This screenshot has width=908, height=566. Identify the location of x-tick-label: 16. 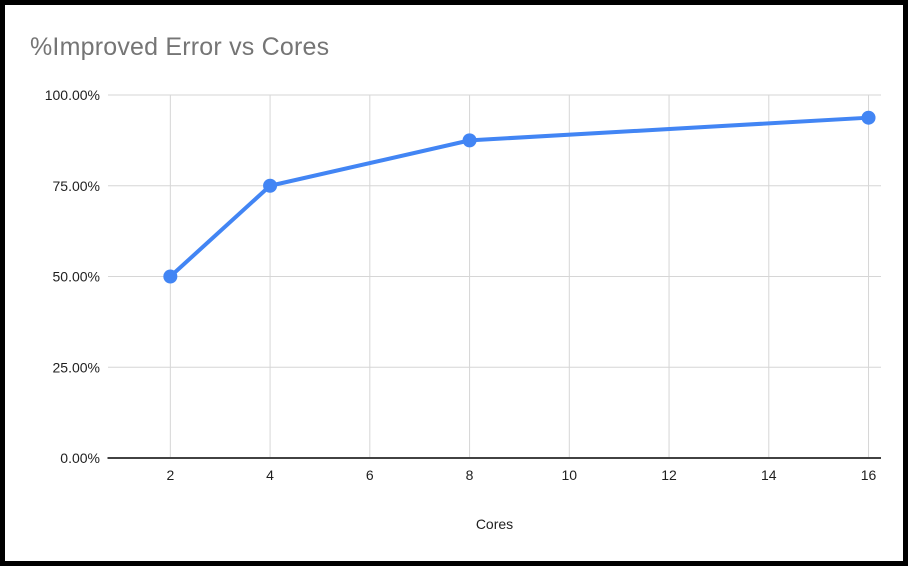
(869, 475).